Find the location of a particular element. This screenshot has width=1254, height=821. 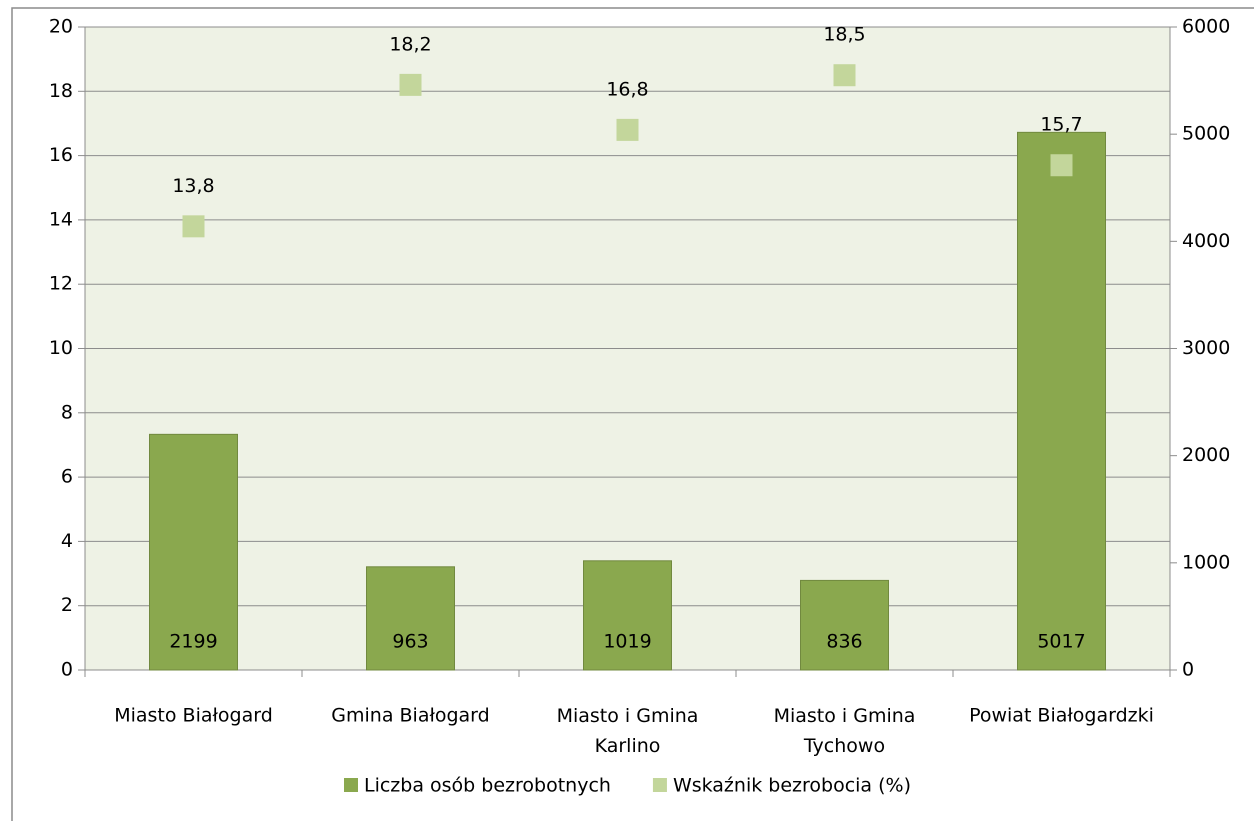

y-tick-label: 6 is located at coordinates (67, 477).